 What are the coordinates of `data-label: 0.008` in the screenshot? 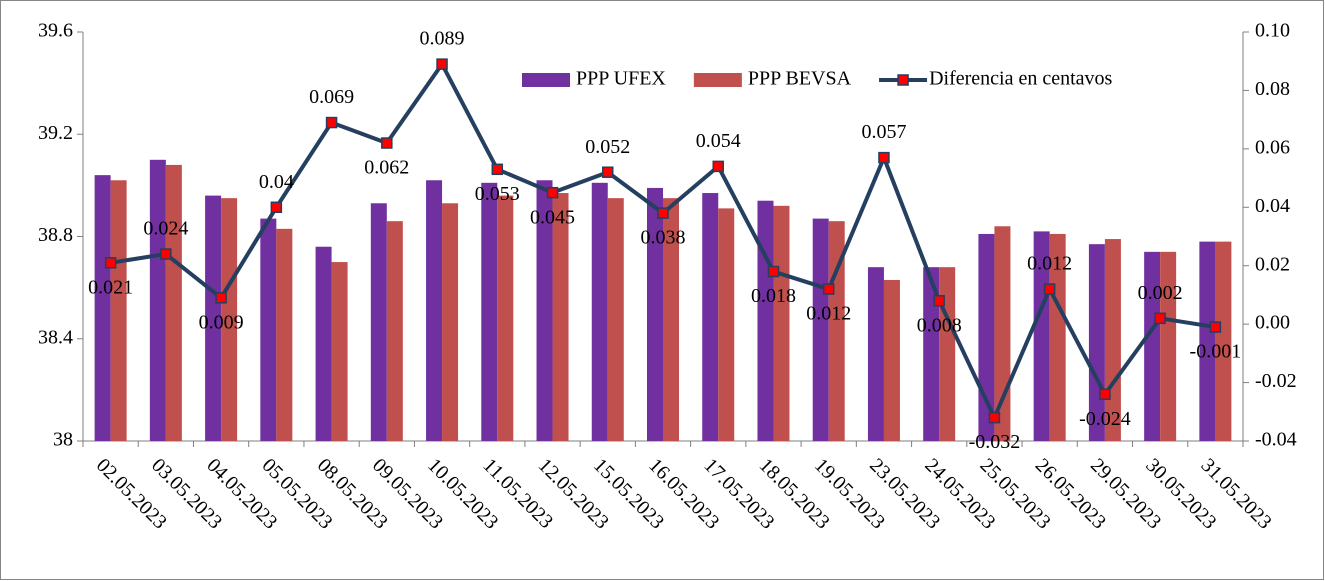 It's located at (939, 325).